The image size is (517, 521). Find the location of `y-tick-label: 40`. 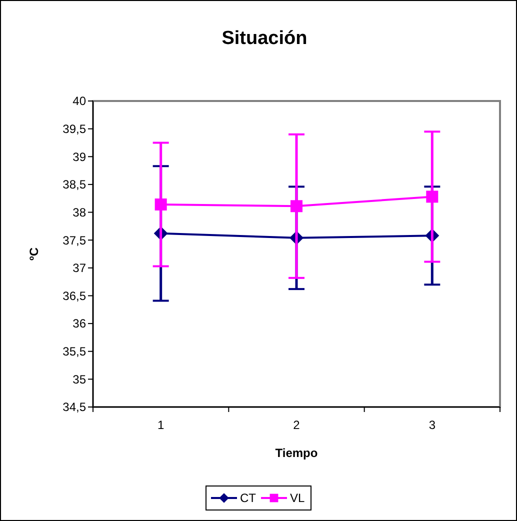

y-tick-label: 40 is located at coordinates (79, 101).